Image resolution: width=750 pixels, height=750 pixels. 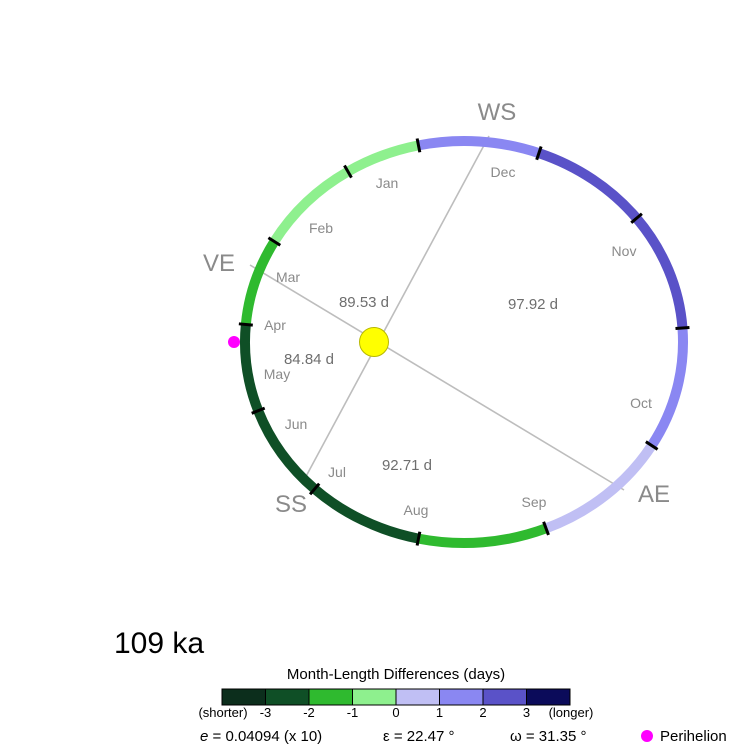 I want to click on perihelion-legend-label: Perihelion, so click(x=693, y=736).